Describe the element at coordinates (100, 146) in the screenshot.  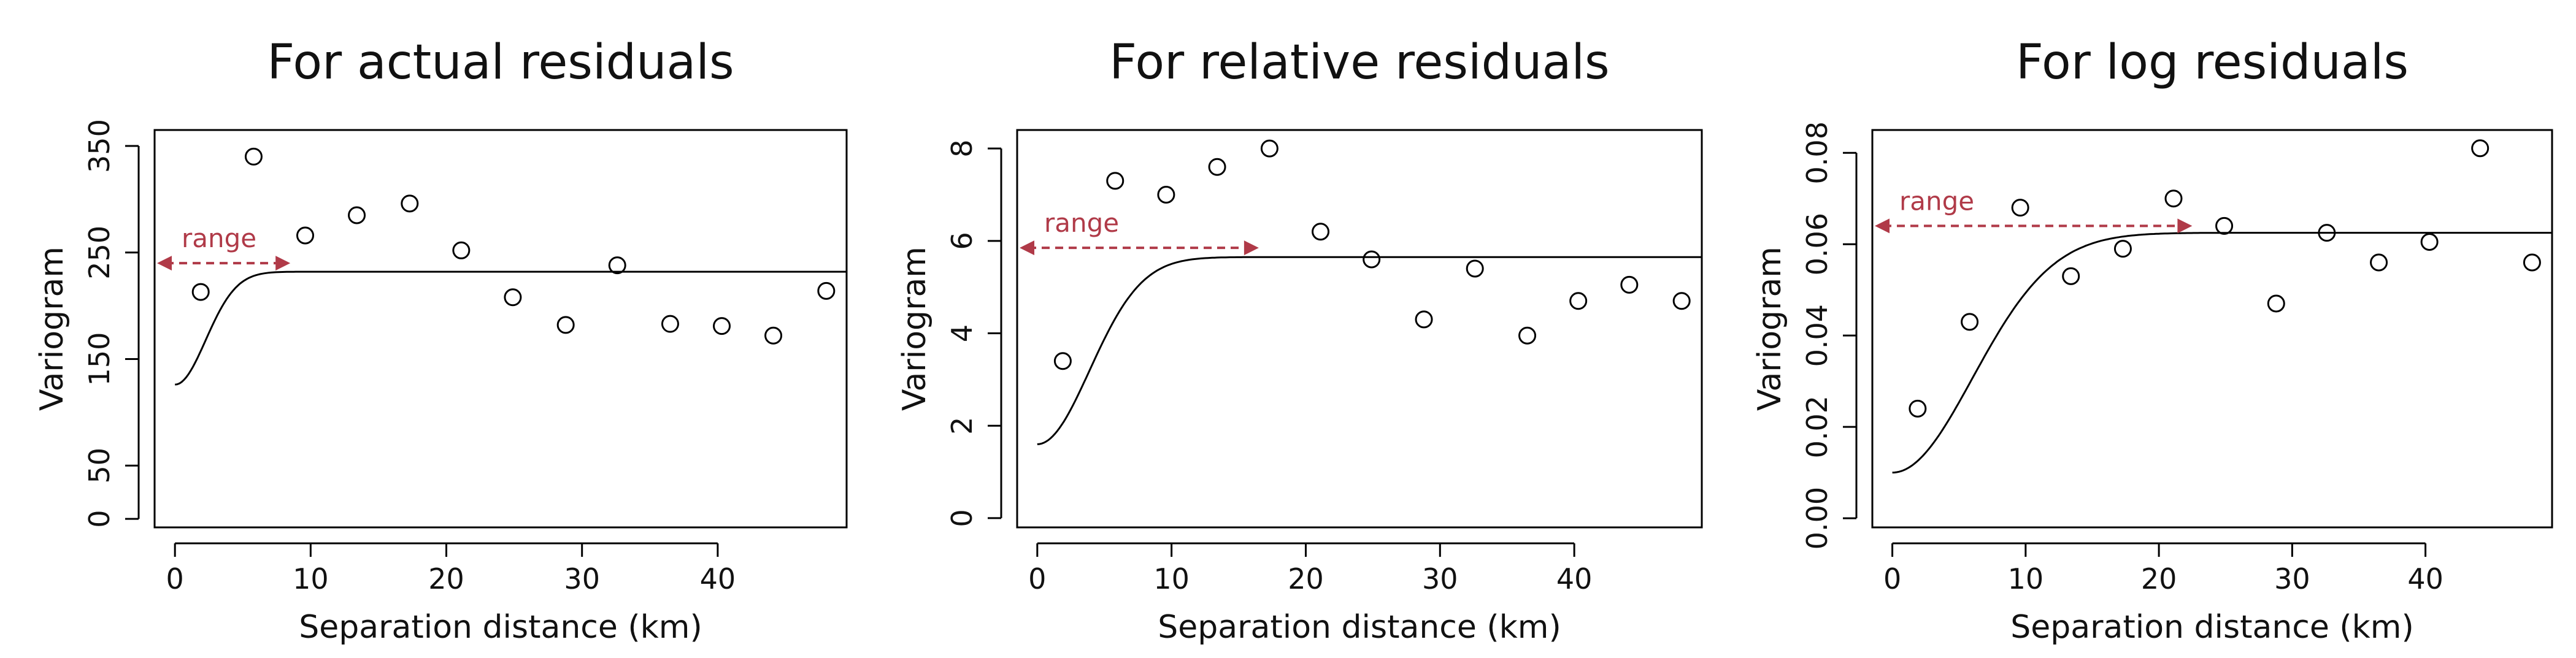
I see `y-tick-label: 350` at that location.